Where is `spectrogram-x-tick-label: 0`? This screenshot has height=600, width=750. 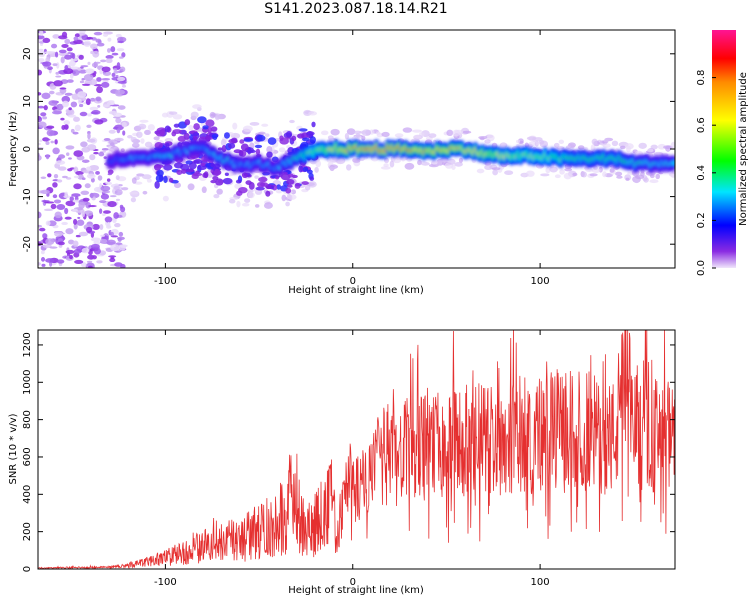 spectrogram-x-tick-label: 0 is located at coordinates (353, 281).